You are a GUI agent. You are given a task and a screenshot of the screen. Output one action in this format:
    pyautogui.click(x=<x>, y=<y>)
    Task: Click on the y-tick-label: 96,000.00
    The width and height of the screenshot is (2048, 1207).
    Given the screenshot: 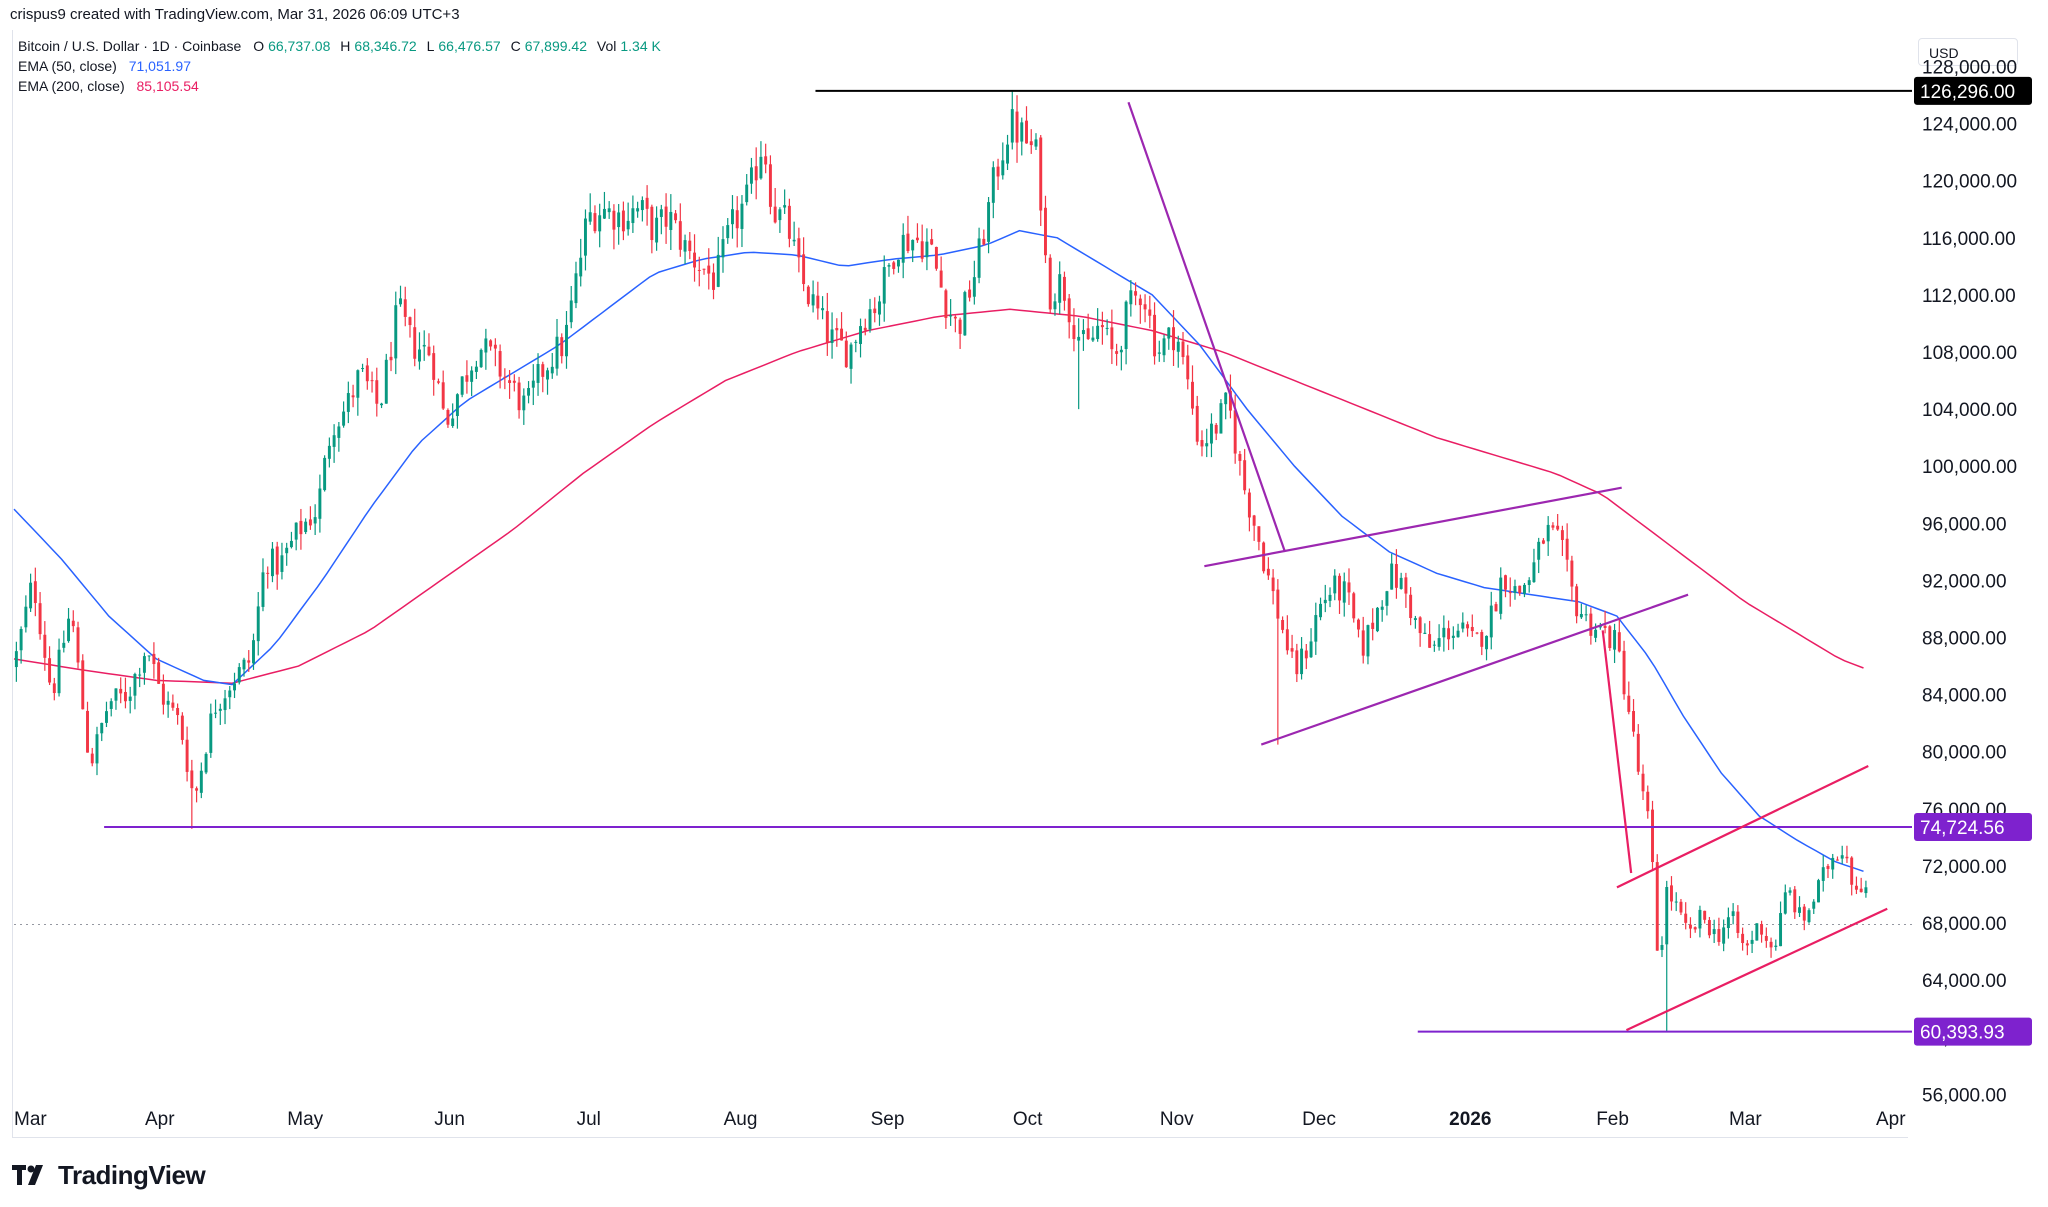 What is the action you would take?
    pyautogui.click(x=1964, y=524)
    